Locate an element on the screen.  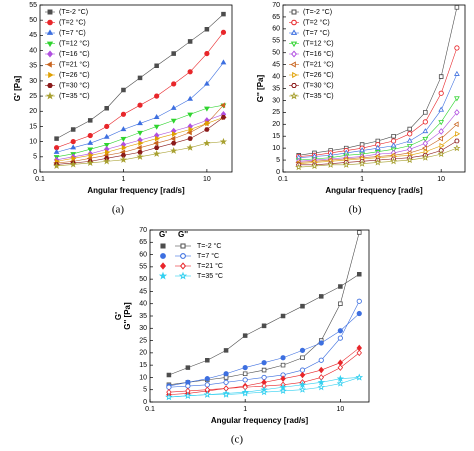
legend-label: (T=2 °C) is located at coordinates (72, 22).